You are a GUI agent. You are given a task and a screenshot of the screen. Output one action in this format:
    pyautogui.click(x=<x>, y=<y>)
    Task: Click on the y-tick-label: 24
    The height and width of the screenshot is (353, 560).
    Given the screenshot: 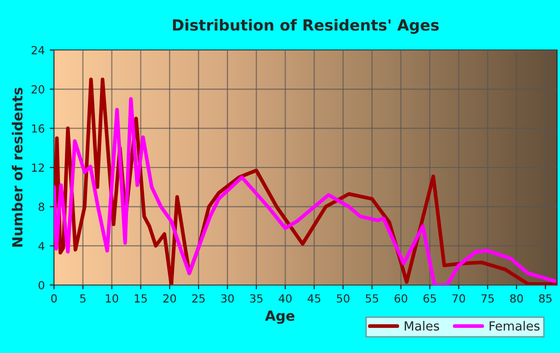 What is the action you would take?
    pyautogui.click(x=38, y=50)
    